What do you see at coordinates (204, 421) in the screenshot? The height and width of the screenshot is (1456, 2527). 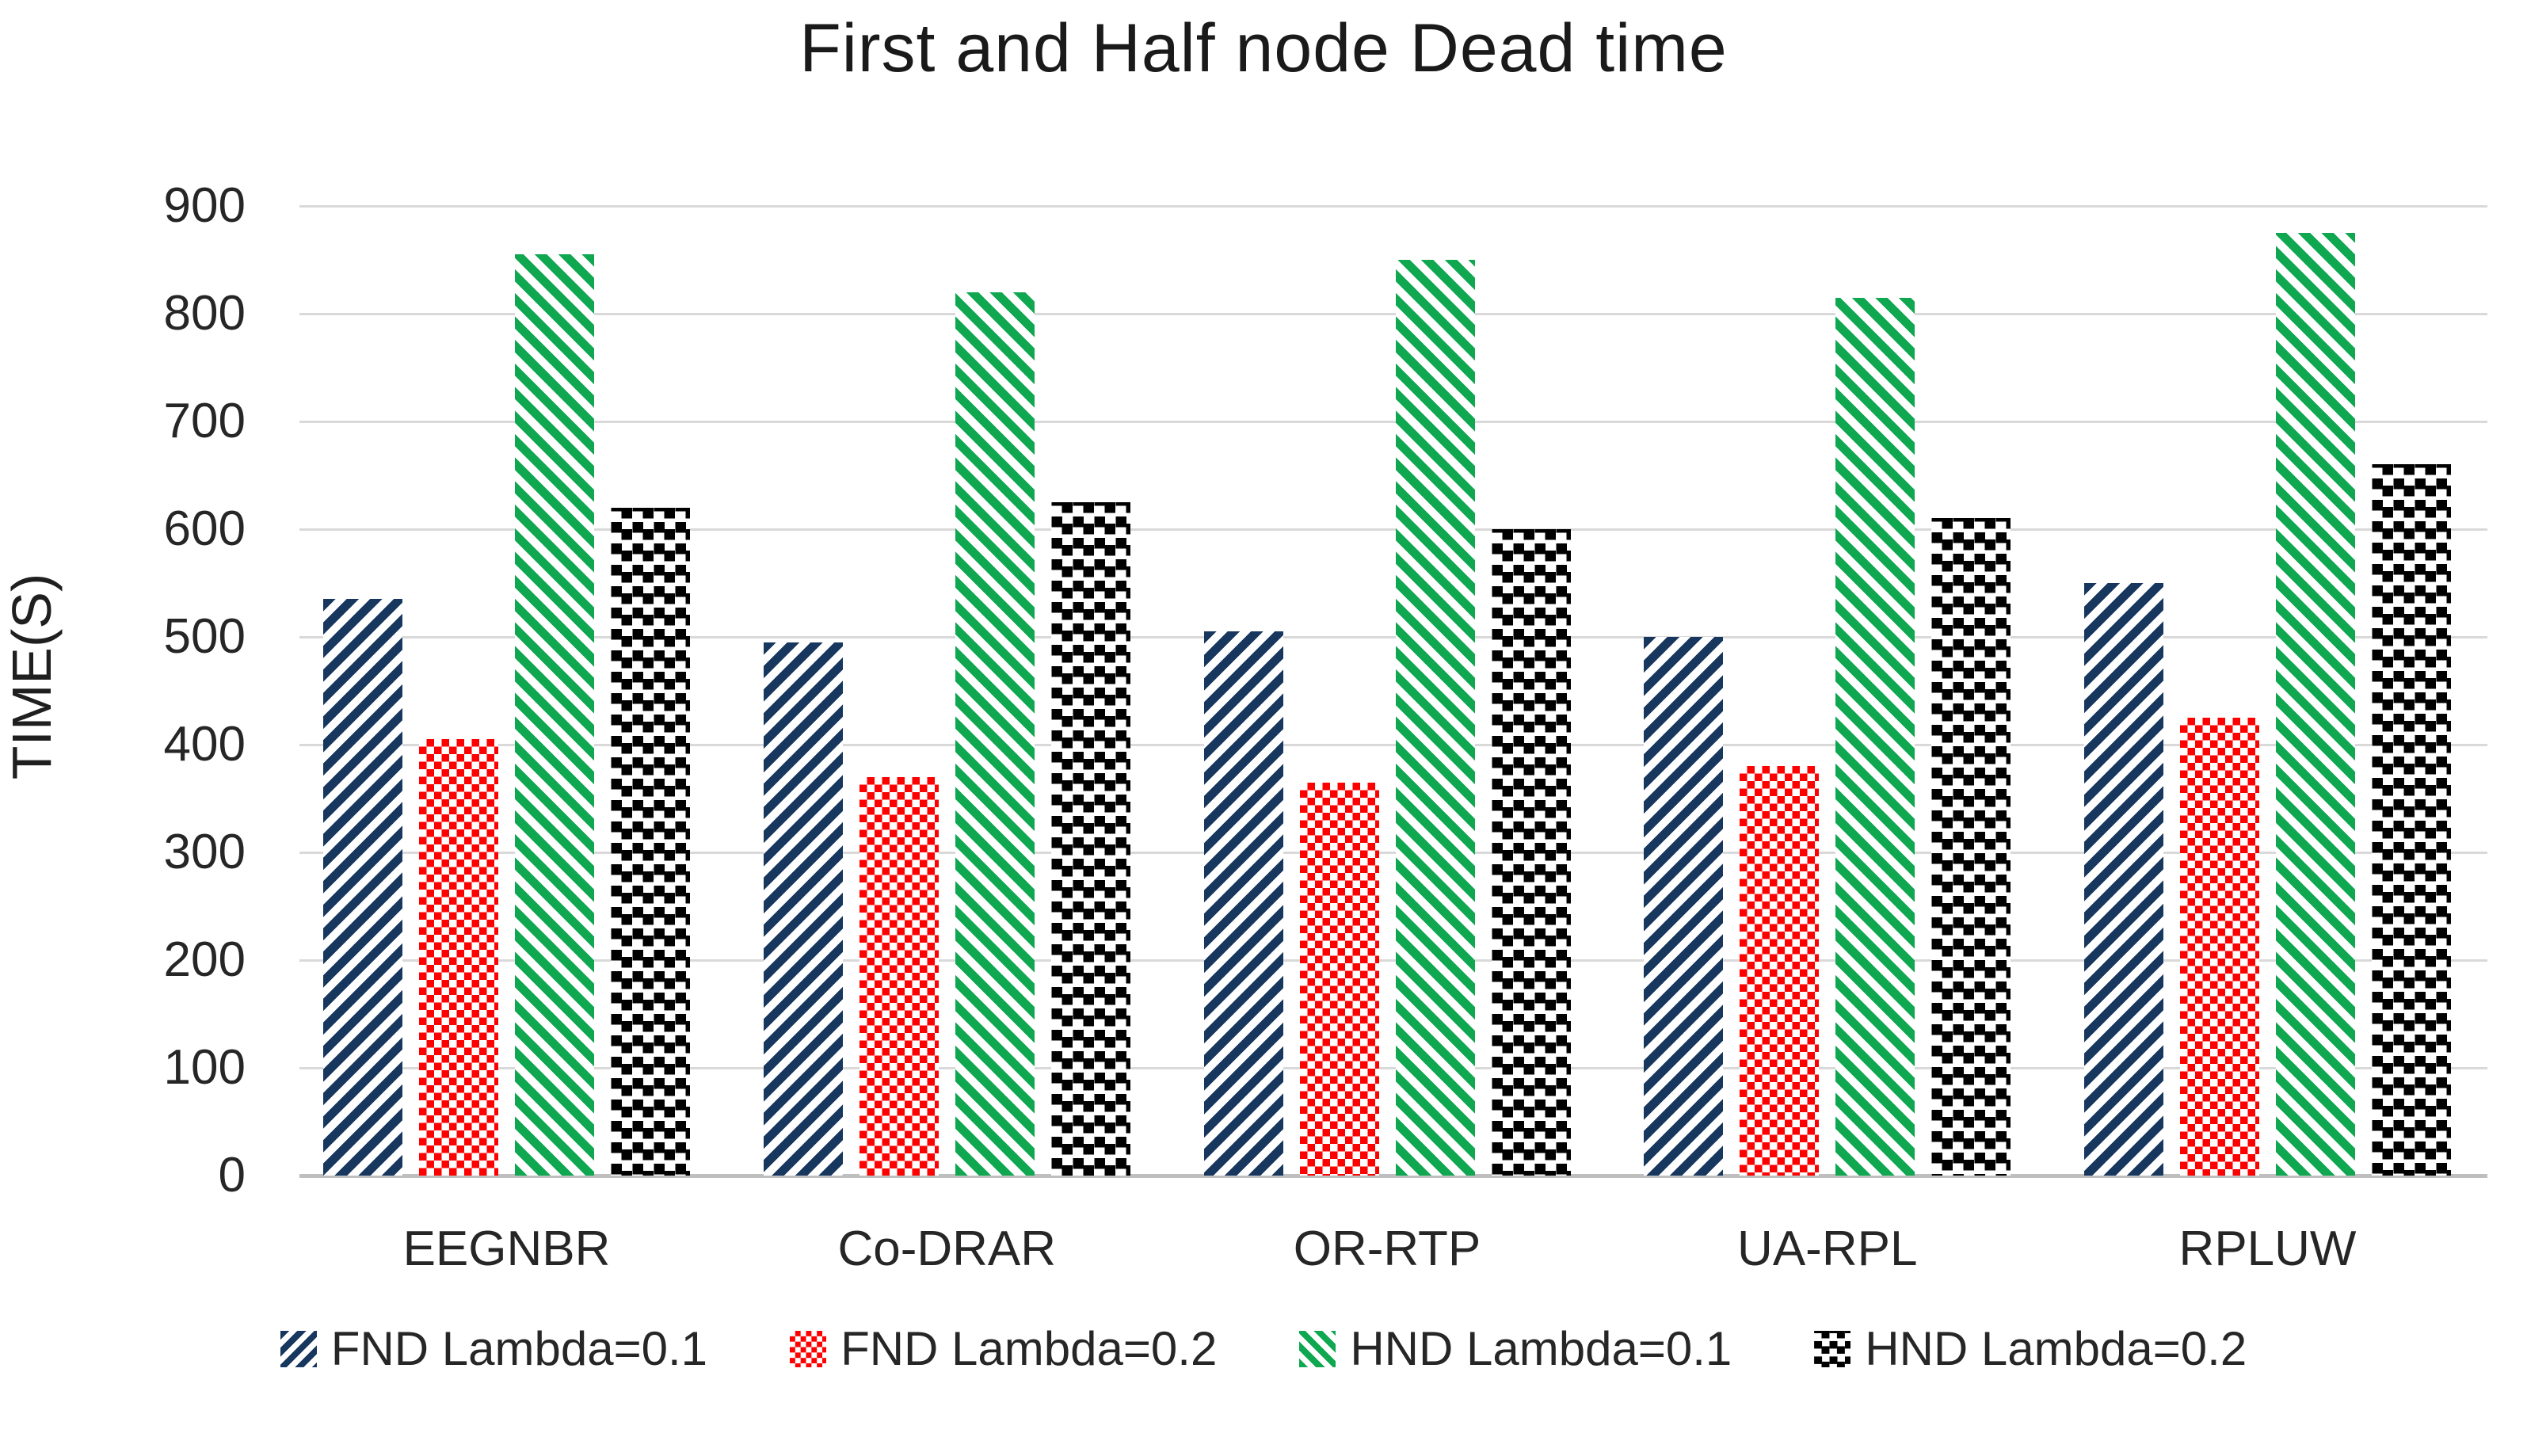 I see `y-tick-label: 700` at bounding box center [204, 421].